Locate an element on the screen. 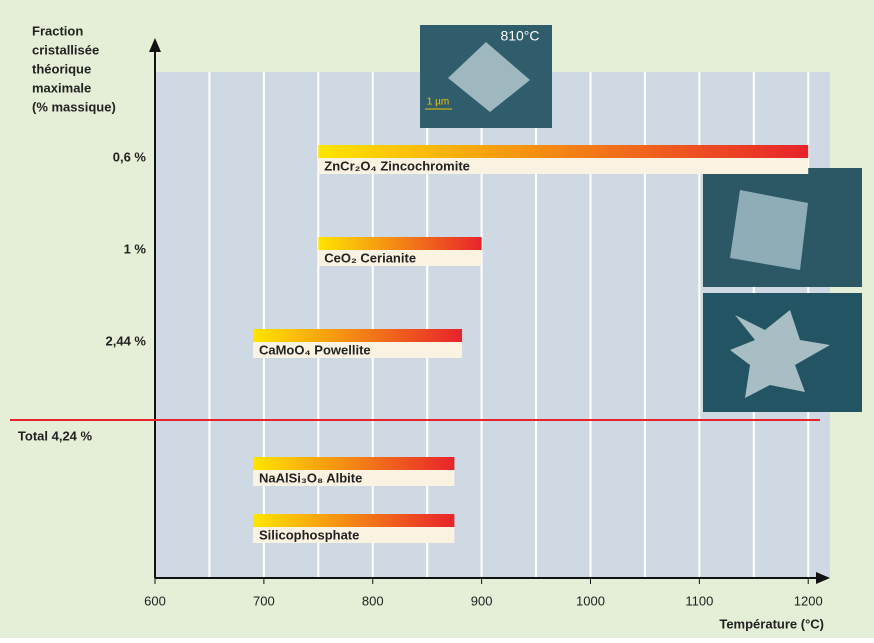  x-tick-label: 800 is located at coordinates (373, 600).